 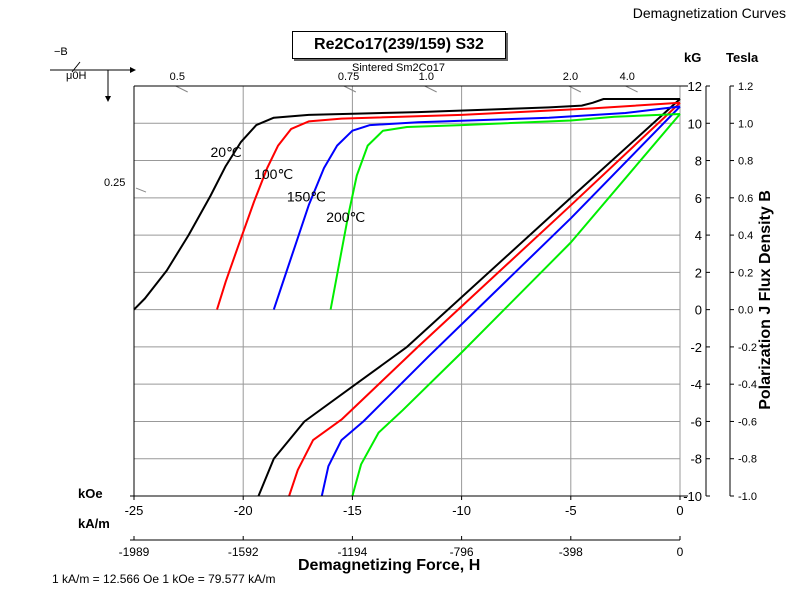 I want to click on x2-tick-label: 0, so click(x=680, y=552).